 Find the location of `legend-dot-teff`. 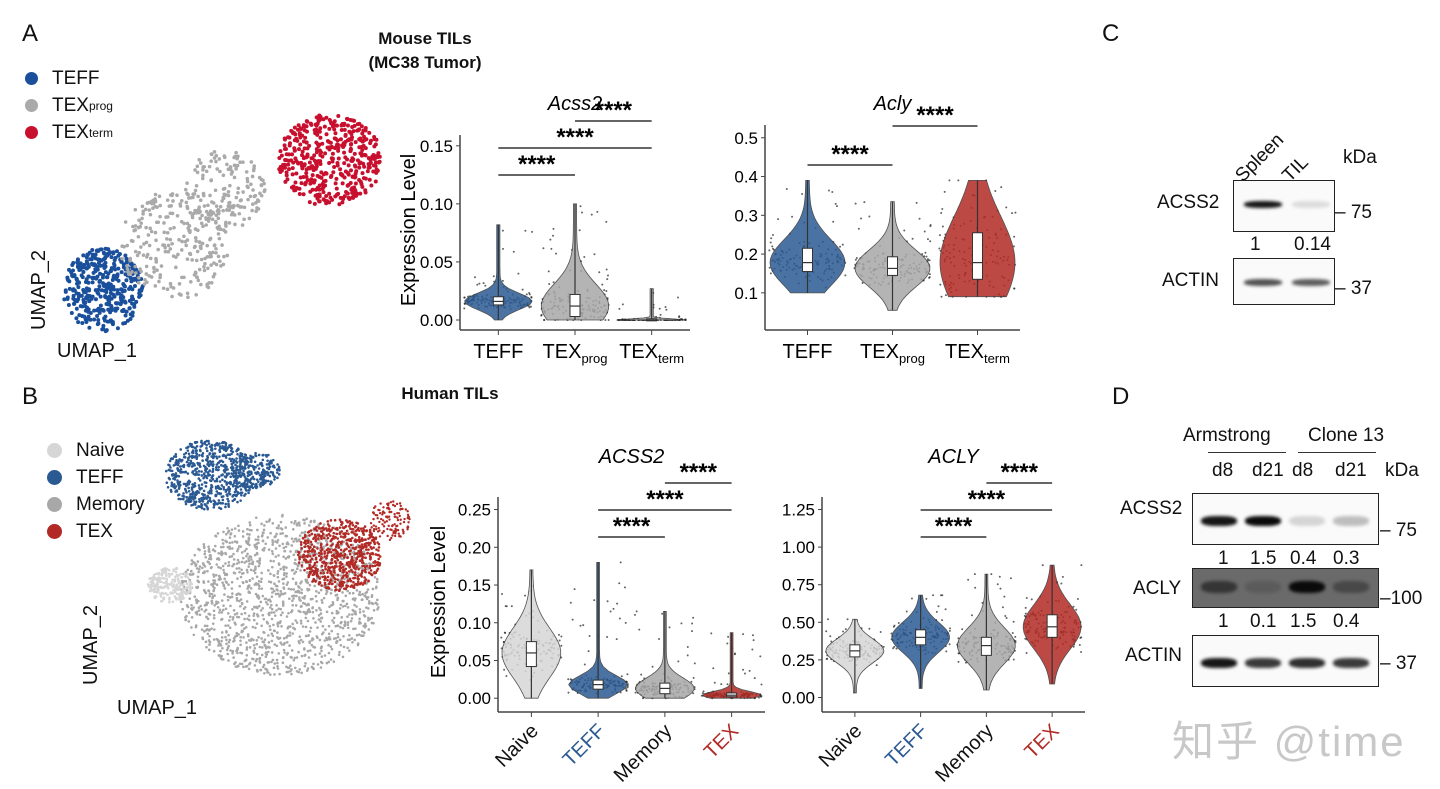

legend-dot-teff is located at coordinates (31, 78).